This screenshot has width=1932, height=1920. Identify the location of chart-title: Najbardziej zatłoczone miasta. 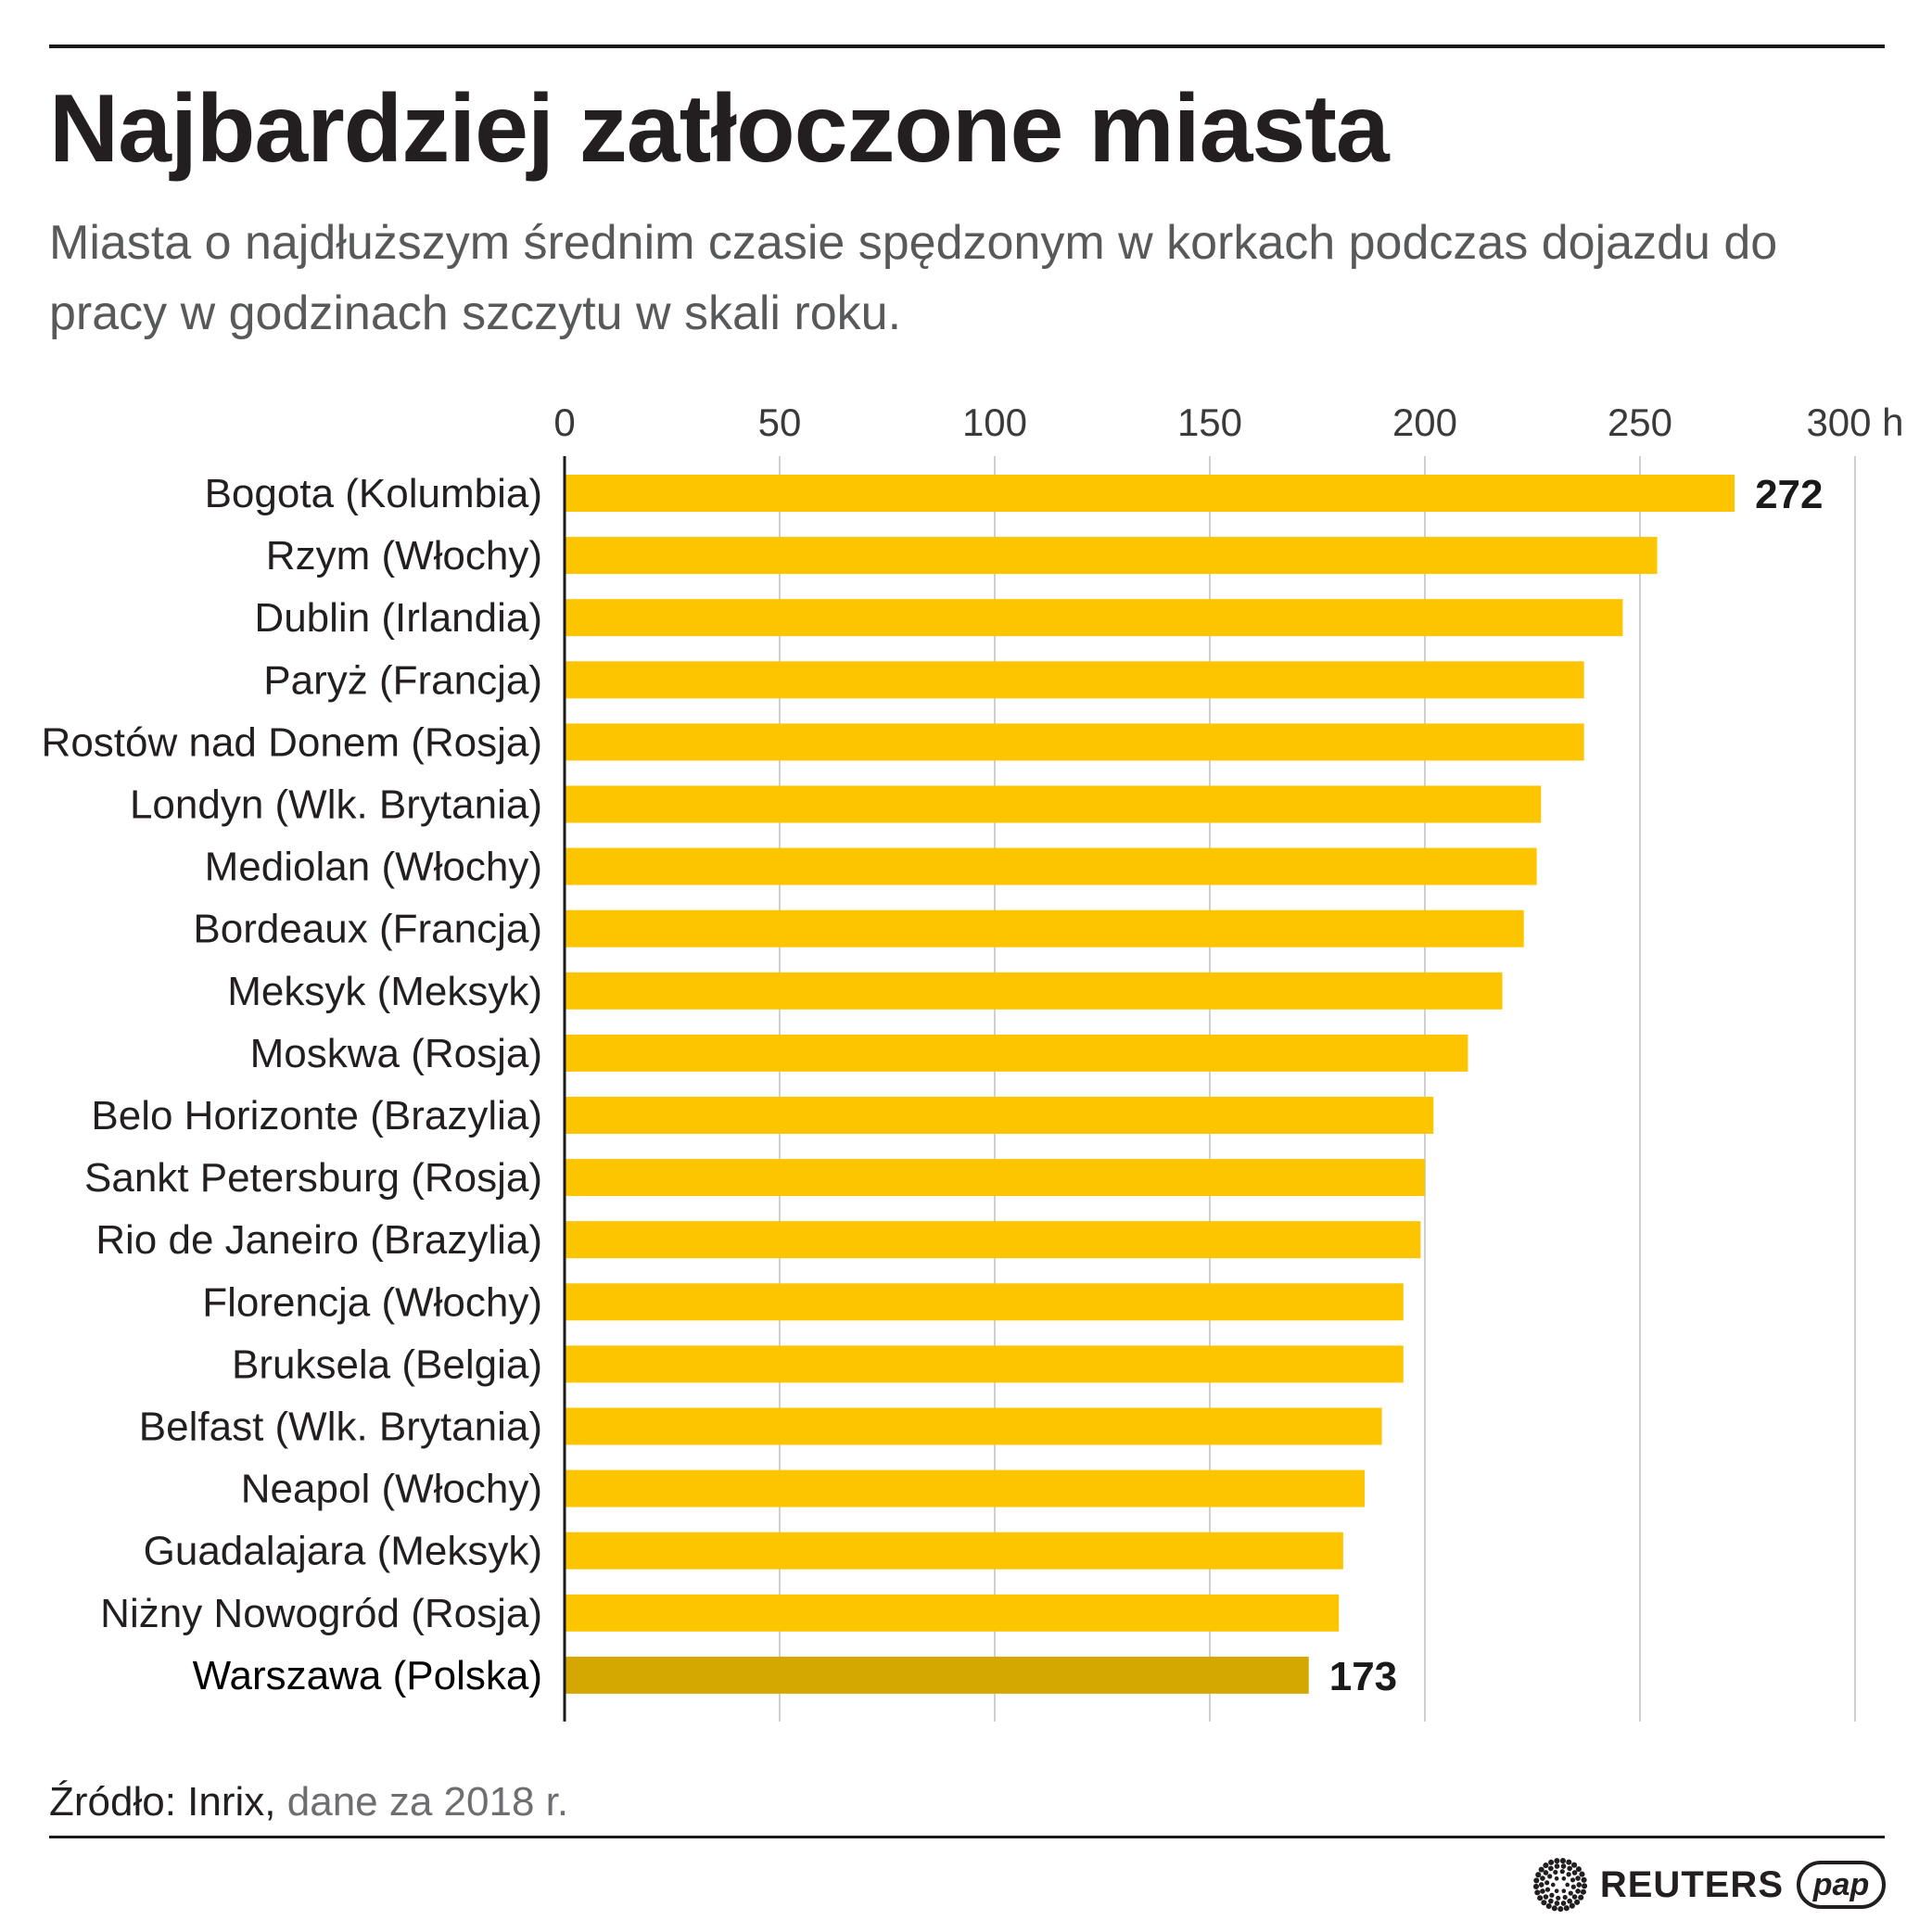
(719, 129).